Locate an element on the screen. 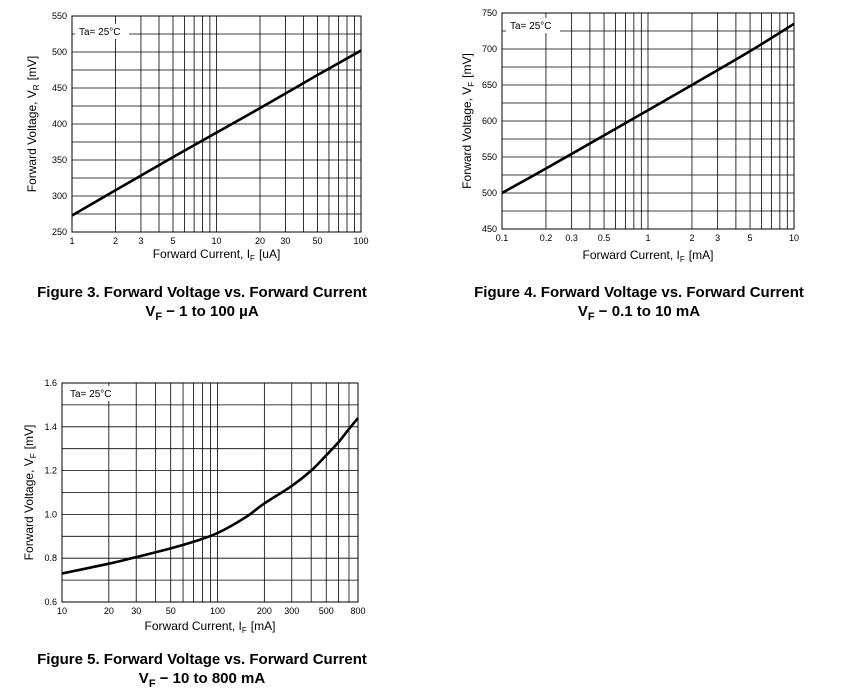 Image resolution: width=856 pixels, height=696 pixels. fig3-xtick-label: 50 is located at coordinates (317, 241).